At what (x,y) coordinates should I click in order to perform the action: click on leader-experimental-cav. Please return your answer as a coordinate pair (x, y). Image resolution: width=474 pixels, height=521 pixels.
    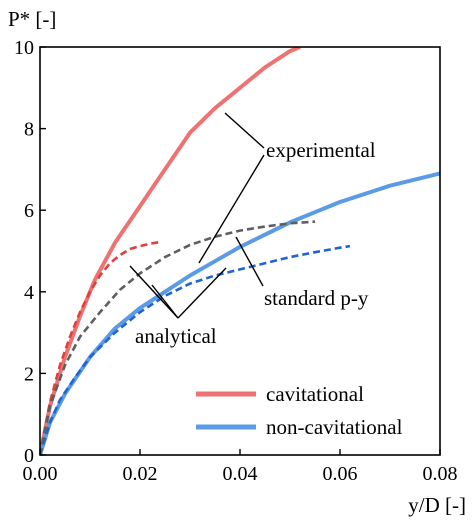
    Looking at the image, I should click on (244, 130).